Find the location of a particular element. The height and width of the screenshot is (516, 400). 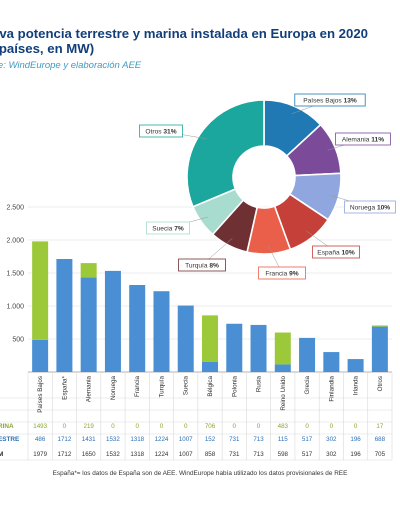

table-cell-terrestre: 688 is located at coordinates (380, 439).